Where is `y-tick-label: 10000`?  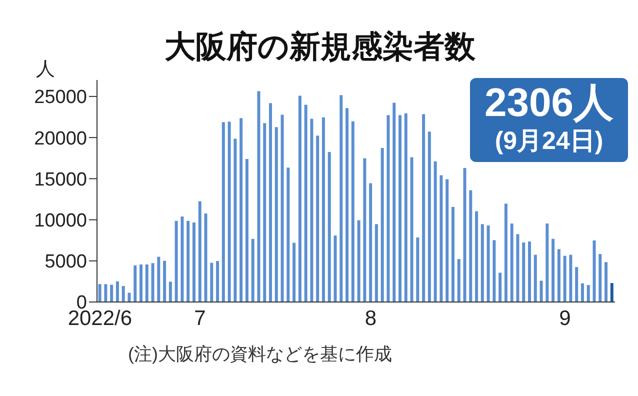 y-tick-label: 10000 is located at coordinates (60, 221).